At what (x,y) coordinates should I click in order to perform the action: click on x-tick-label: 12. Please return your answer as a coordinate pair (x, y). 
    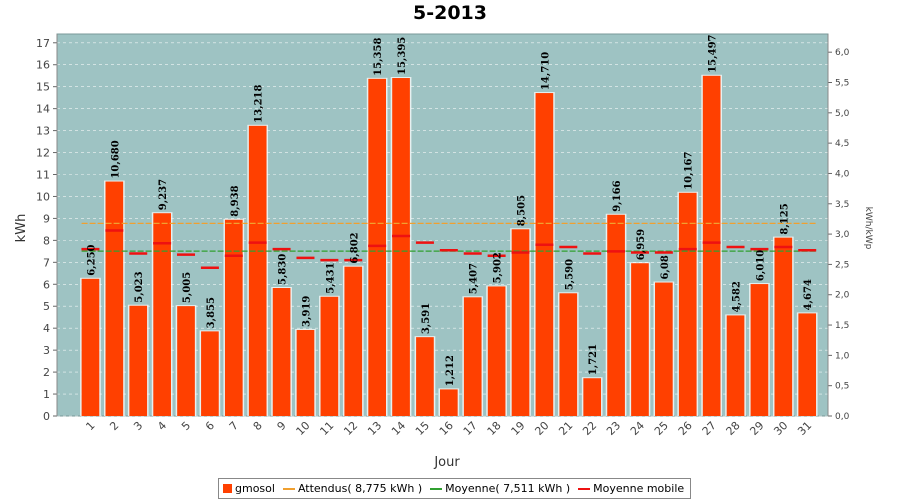
    Looking at the image, I should click on (350, 428).